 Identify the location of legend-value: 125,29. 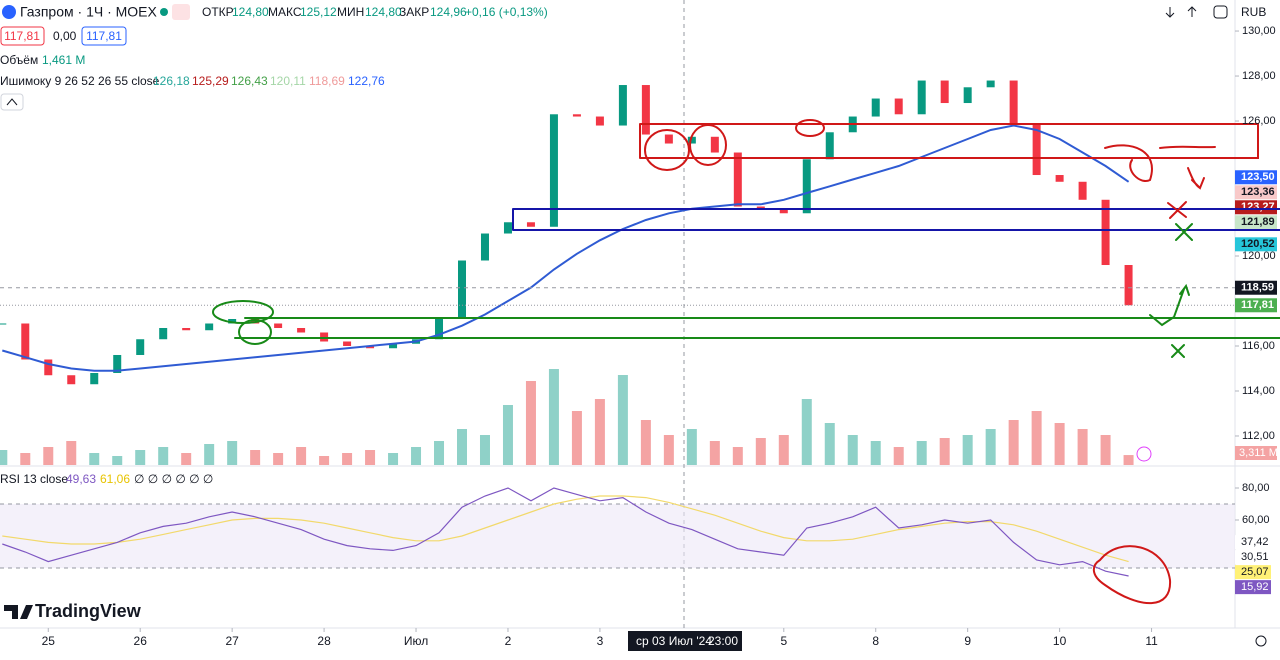
(210, 81).